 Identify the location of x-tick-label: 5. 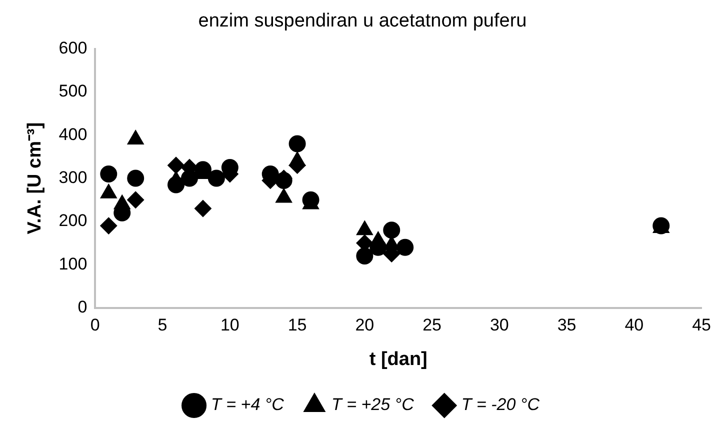
(163, 325).